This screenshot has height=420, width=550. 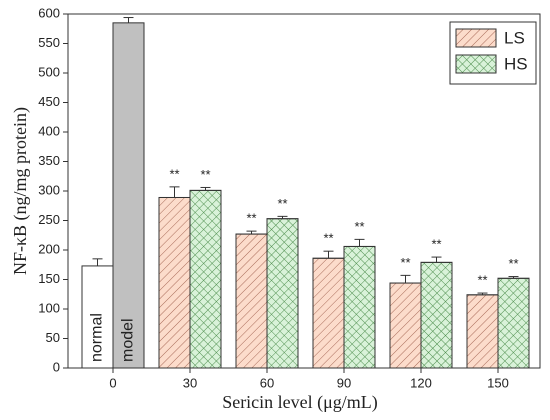 I want to click on legend-label: LS, so click(x=514, y=37).